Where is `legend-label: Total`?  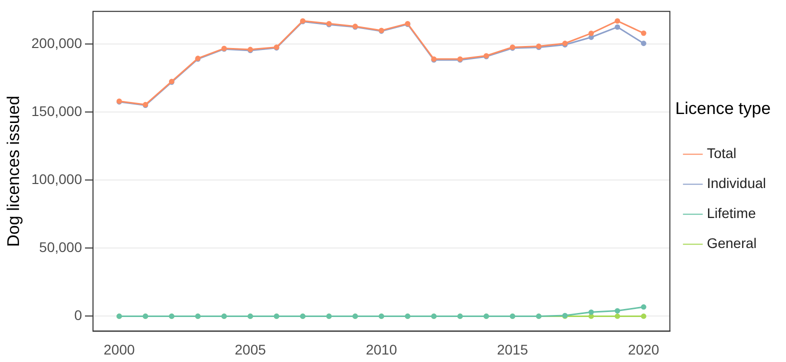 legend-label: Total is located at coordinates (721, 153).